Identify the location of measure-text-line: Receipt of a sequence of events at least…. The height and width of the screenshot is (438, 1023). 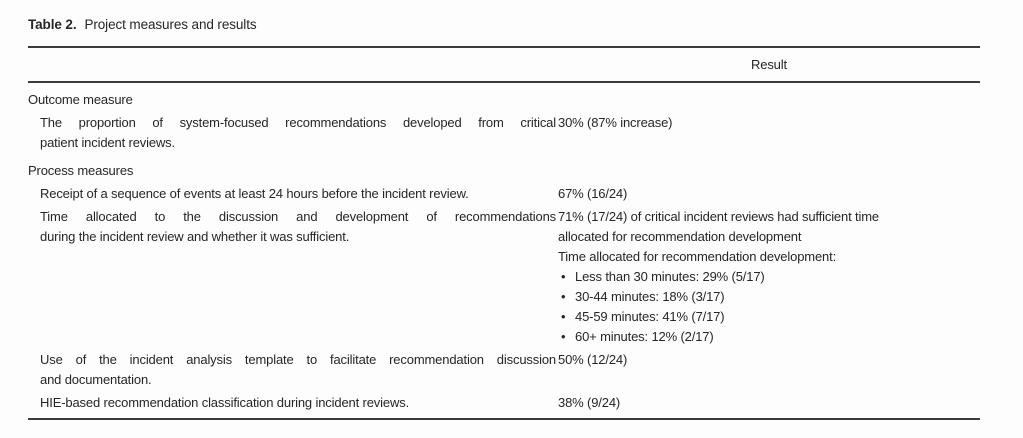
(254, 193).